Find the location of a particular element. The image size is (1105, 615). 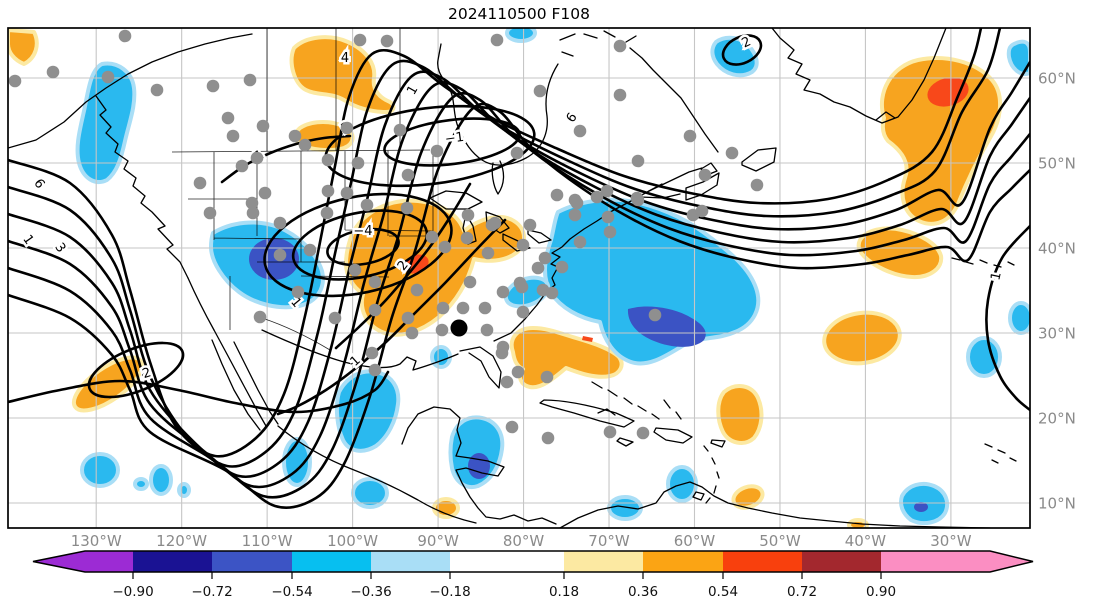

coast-pacific-northwest is located at coordinates (142, 187).